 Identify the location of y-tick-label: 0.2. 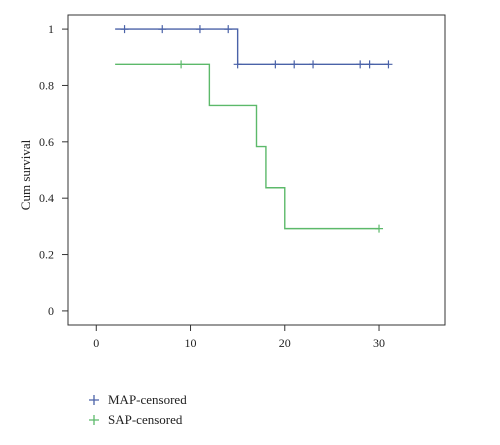
(46, 255).